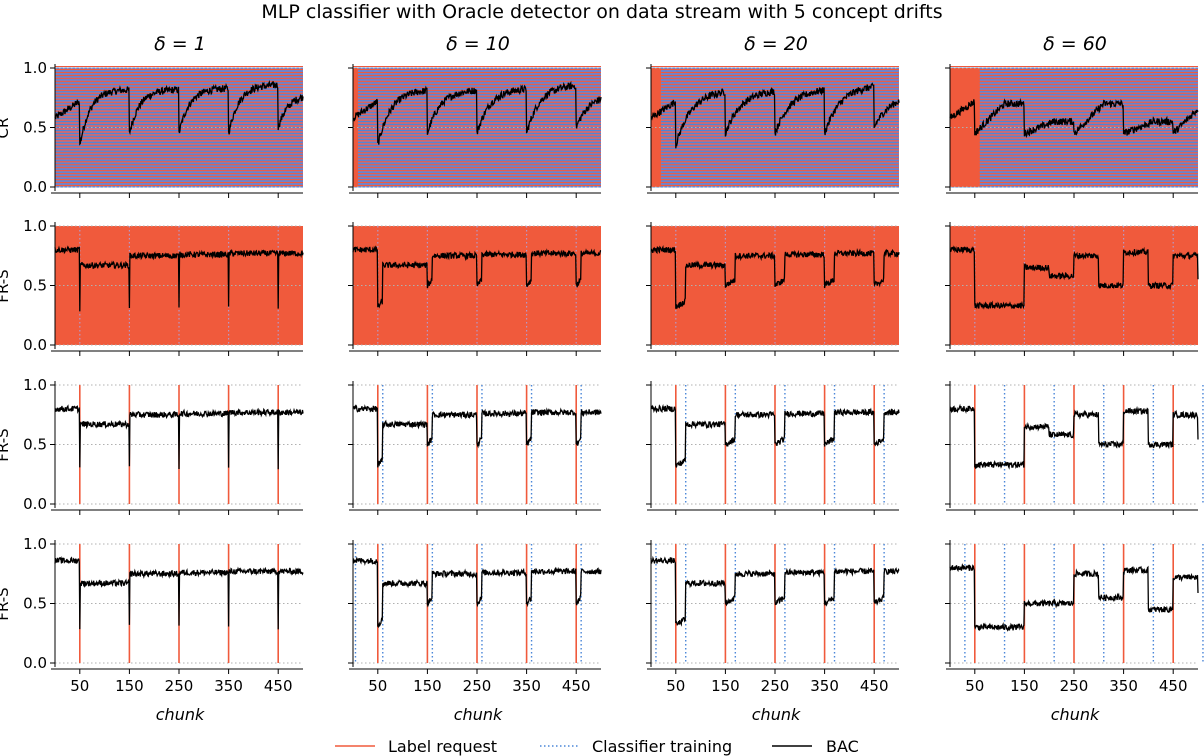  I want to click on x-axis-label-1: chunk, so click(180, 714).